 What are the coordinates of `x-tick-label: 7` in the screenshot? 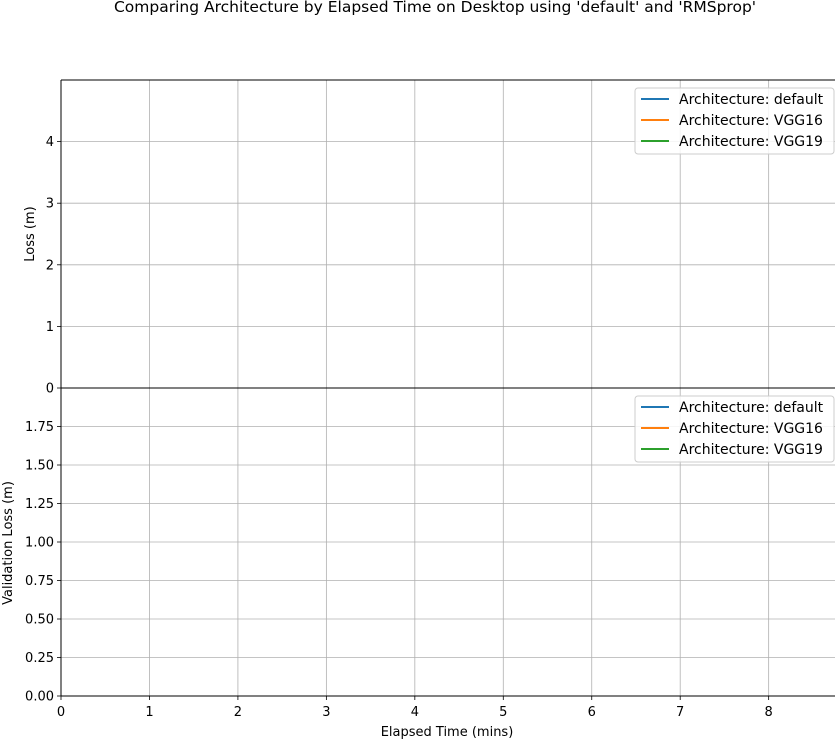 It's located at (680, 712).